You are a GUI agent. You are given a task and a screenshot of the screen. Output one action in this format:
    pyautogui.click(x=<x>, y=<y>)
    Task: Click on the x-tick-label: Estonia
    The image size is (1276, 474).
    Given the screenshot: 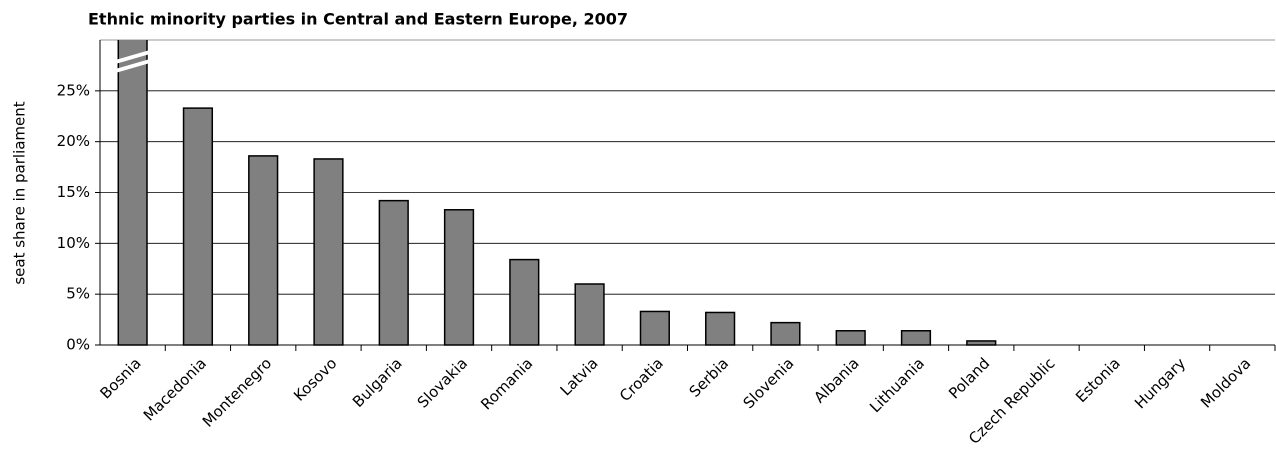 What is the action you would take?
    pyautogui.click(x=1098, y=380)
    